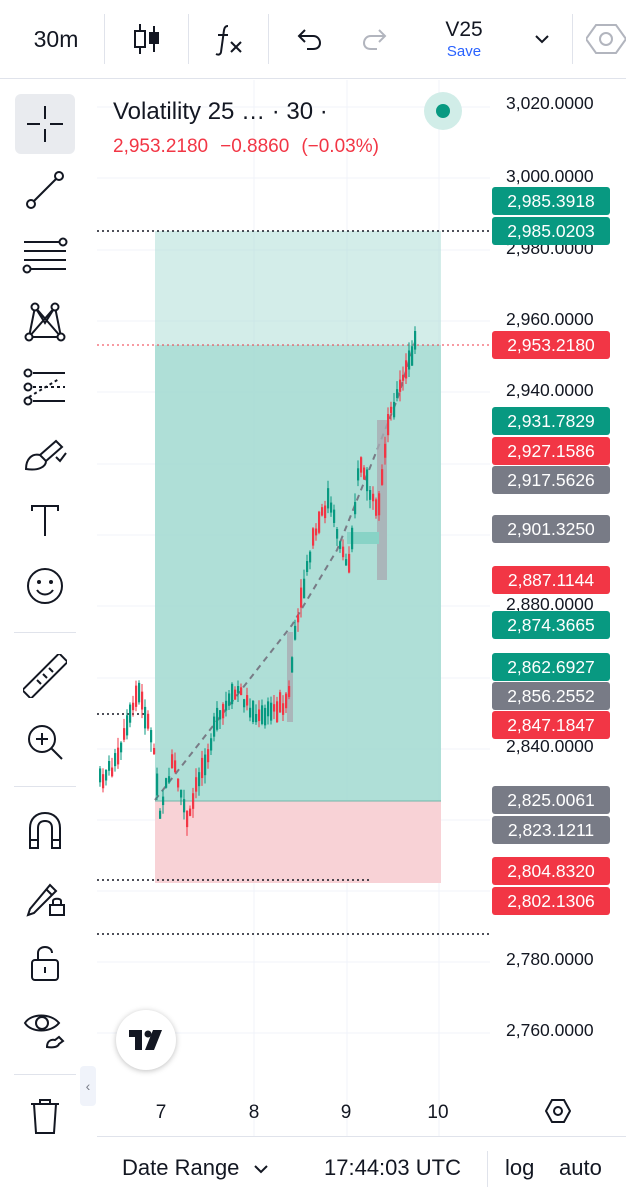  What do you see at coordinates (550, 176) in the screenshot?
I see `price-tick-label: 3,000.0000` at bounding box center [550, 176].